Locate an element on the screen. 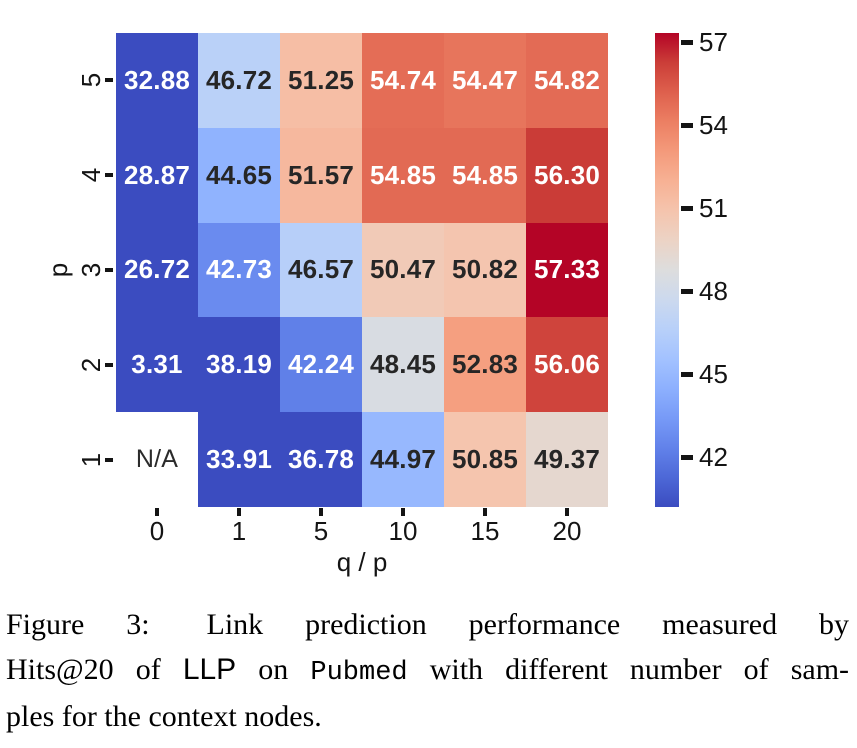 The image size is (857, 748). colorbar is located at coordinates (667, 270).